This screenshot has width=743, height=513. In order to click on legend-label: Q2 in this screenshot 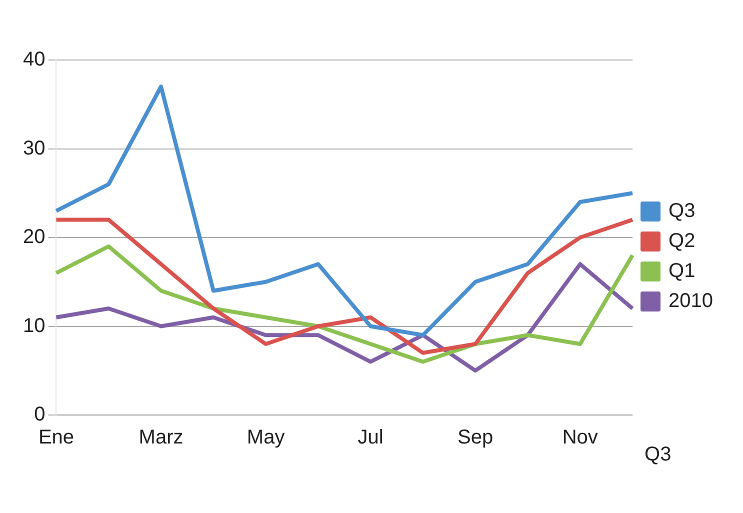, I will do `click(682, 241)`.